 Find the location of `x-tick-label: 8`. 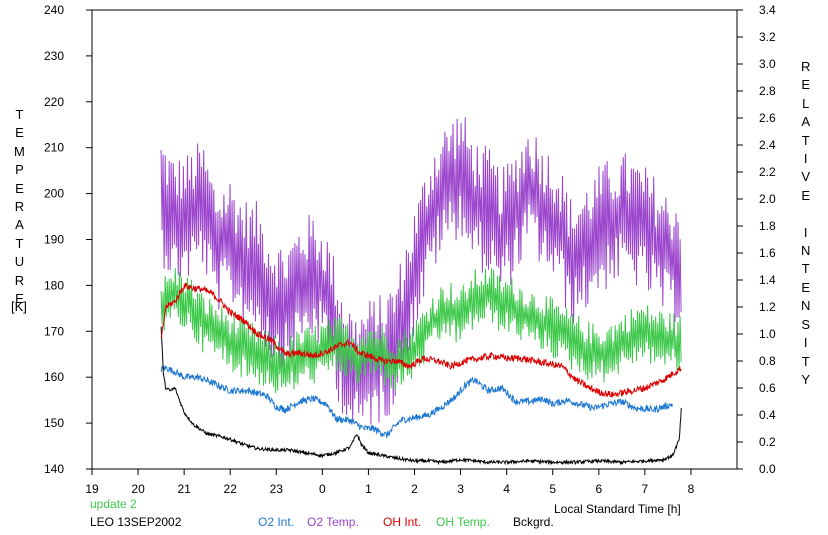

x-tick-label: 8 is located at coordinates (691, 489).